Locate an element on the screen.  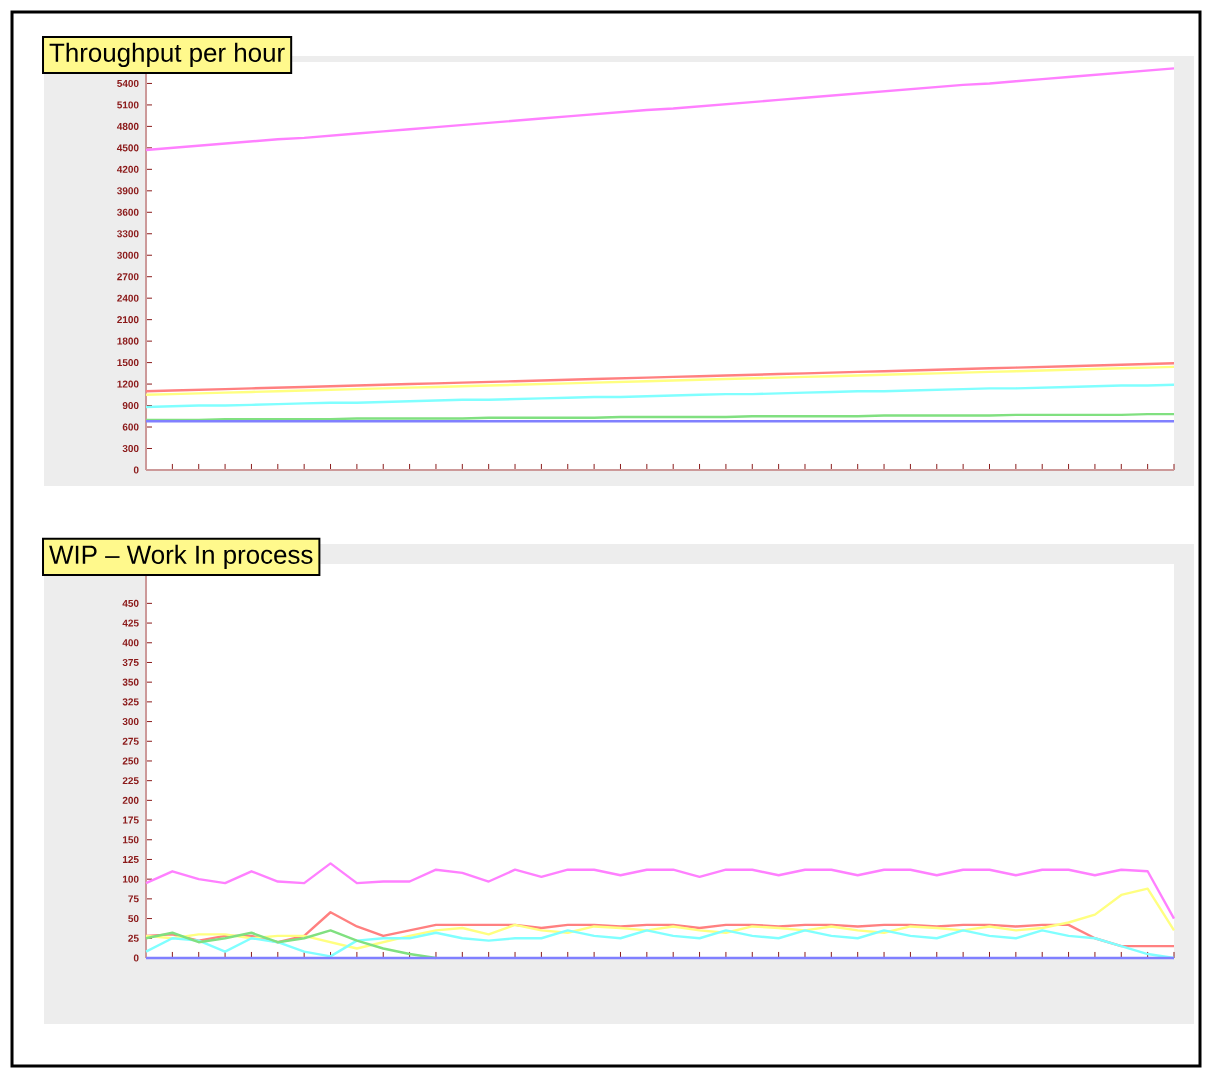
chart-title: WIP – Work In process is located at coordinates (181, 557).